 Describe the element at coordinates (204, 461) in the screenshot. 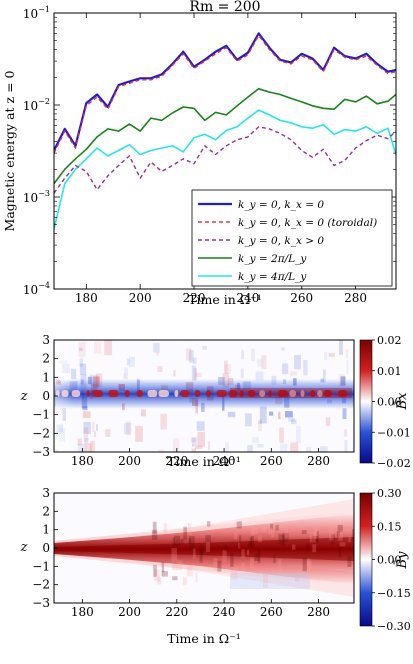

I see `bx-x-axis-label: Time in Ω⁻¹` at that location.